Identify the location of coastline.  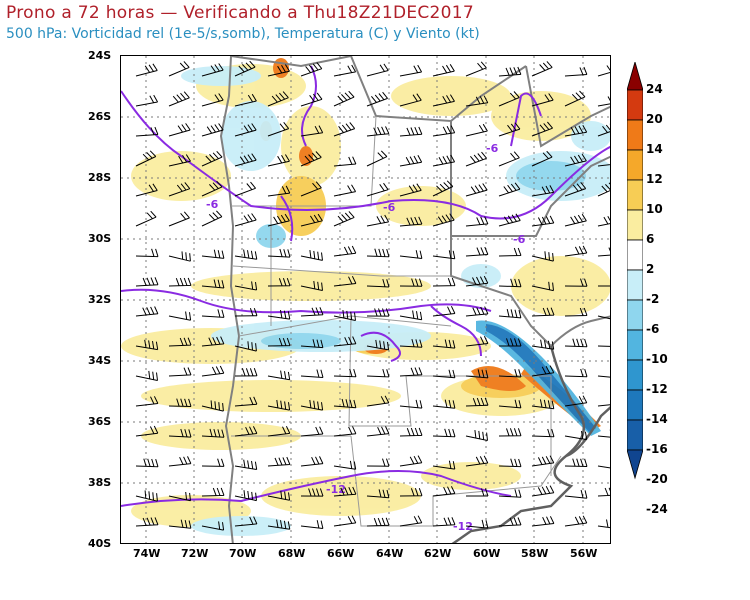
(530, 444).